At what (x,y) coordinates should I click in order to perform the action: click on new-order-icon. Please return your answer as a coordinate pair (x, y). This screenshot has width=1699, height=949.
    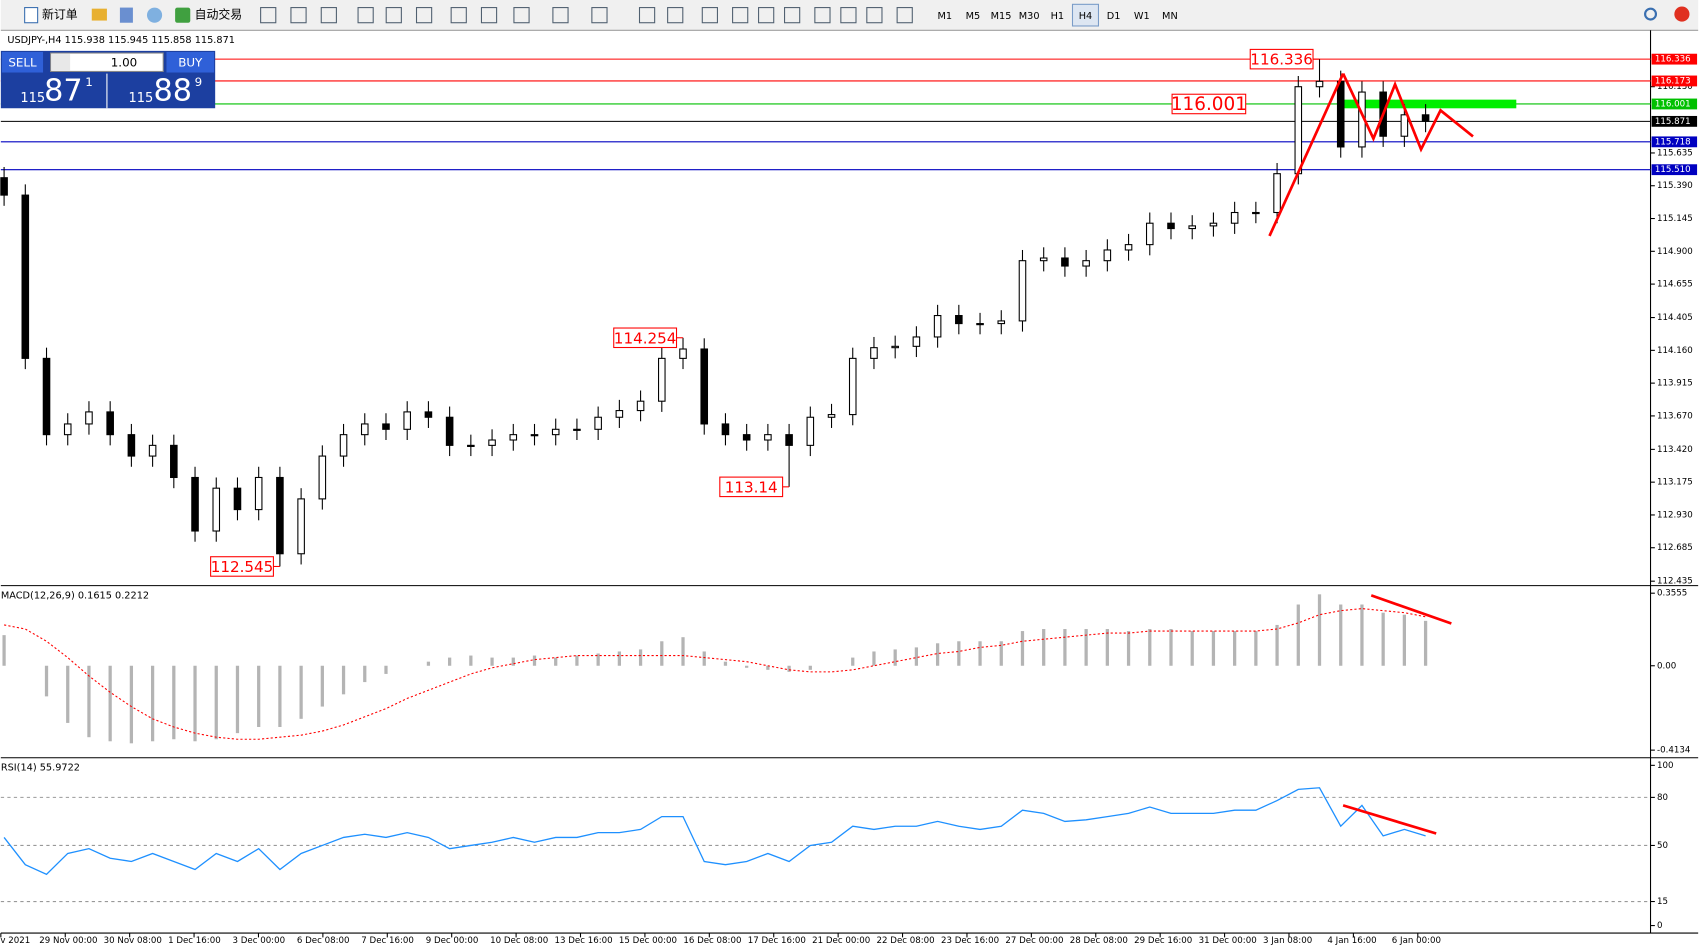
    Looking at the image, I should click on (31, 15).